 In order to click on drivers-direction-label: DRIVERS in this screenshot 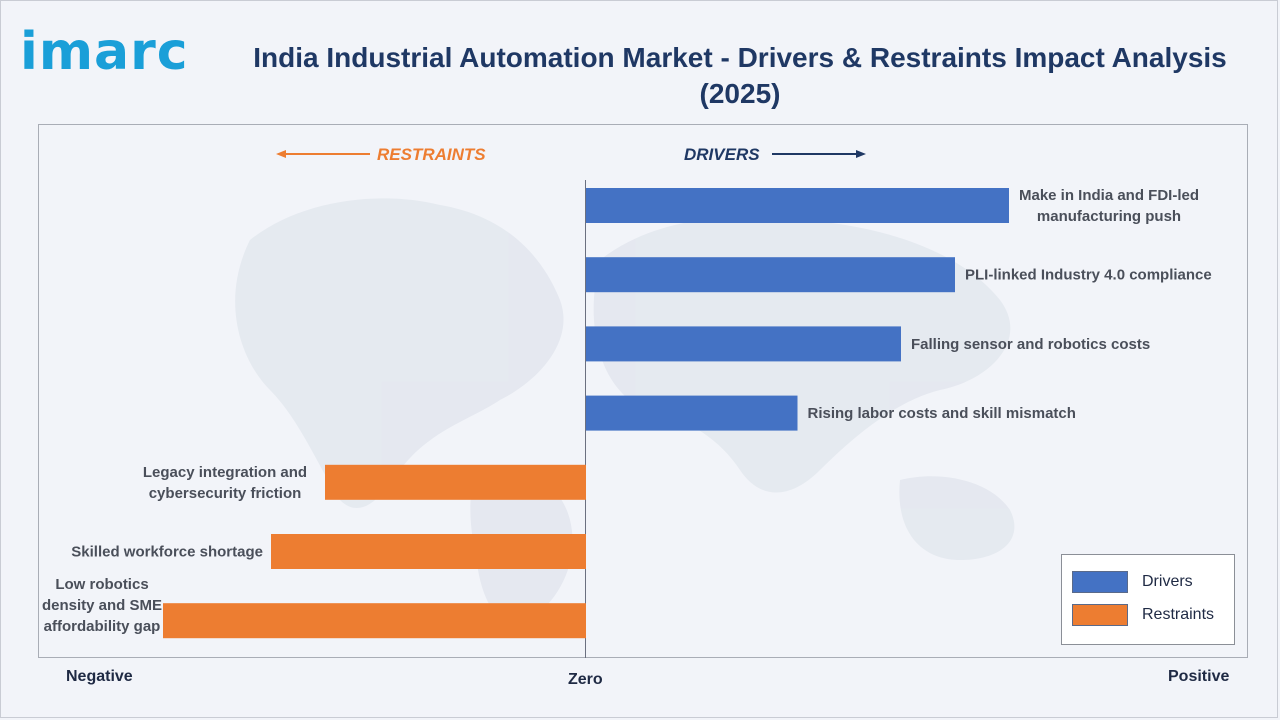, I will do `click(722, 154)`.